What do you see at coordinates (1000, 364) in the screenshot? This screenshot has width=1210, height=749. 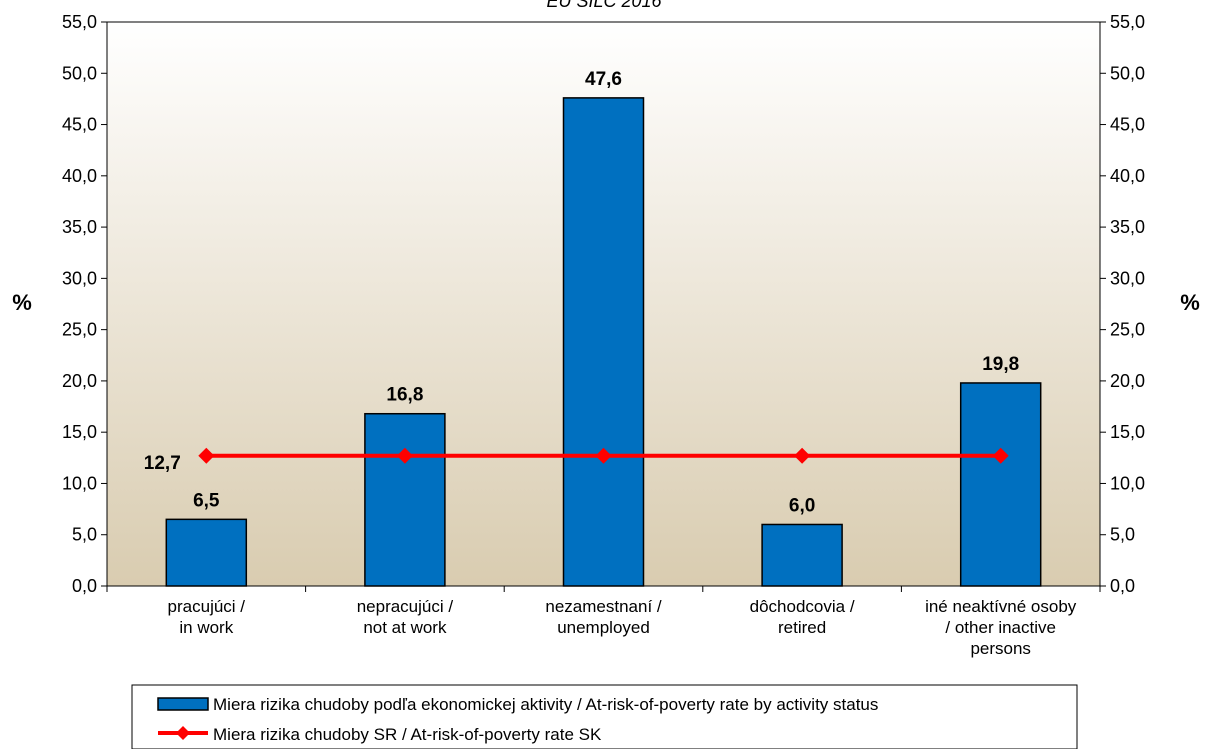 I see `bar-value-label: 19,8` at bounding box center [1000, 364].